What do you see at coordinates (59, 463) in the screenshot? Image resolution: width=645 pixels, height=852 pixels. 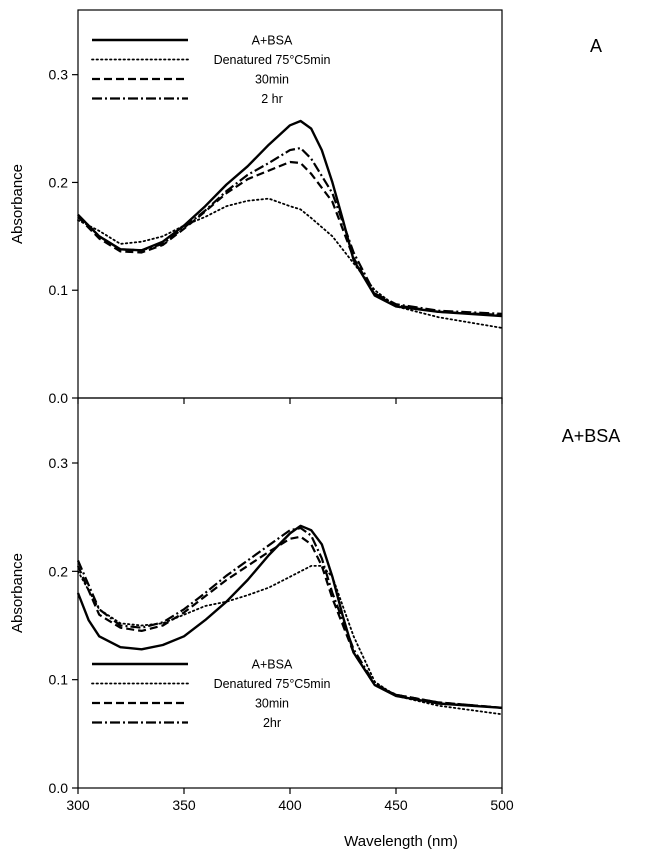 I see `panel-2-y-tick-label: 0.3` at bounding box center [59, 463].